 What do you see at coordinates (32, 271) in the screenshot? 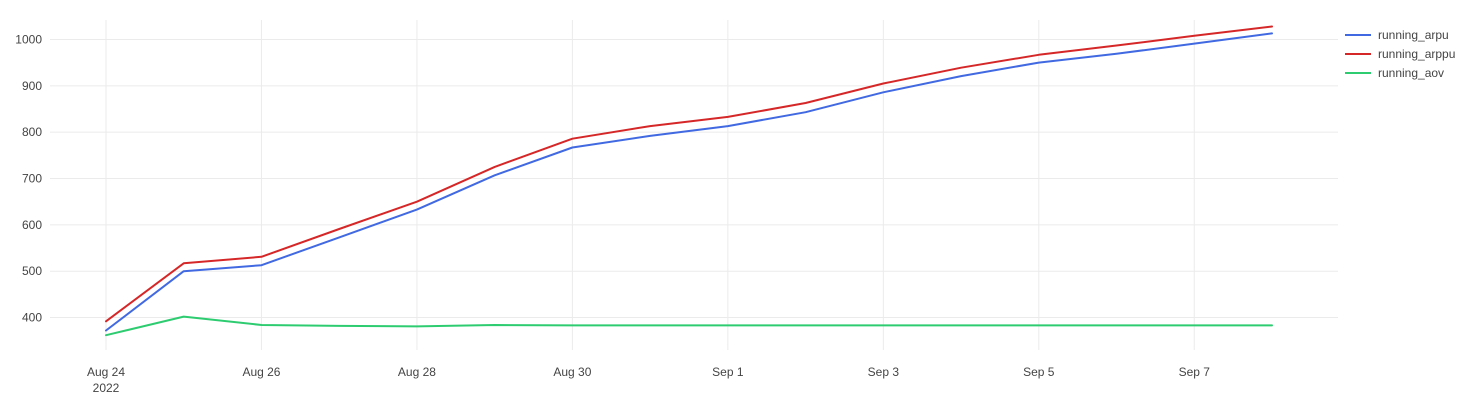
I see `y-tick-label: 500` at bounding box center [32, 271].